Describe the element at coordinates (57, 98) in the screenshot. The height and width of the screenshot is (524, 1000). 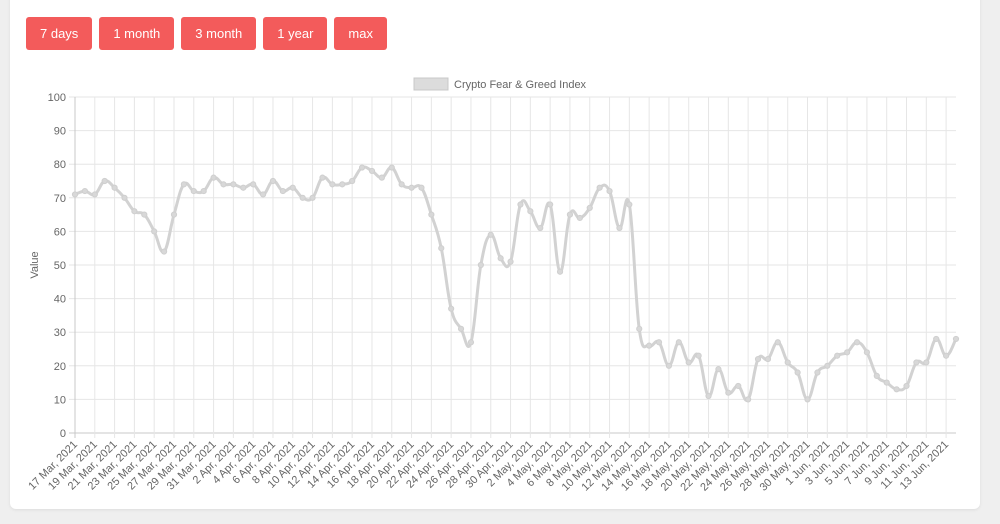
I see `y-tick-label: 100` at that location.